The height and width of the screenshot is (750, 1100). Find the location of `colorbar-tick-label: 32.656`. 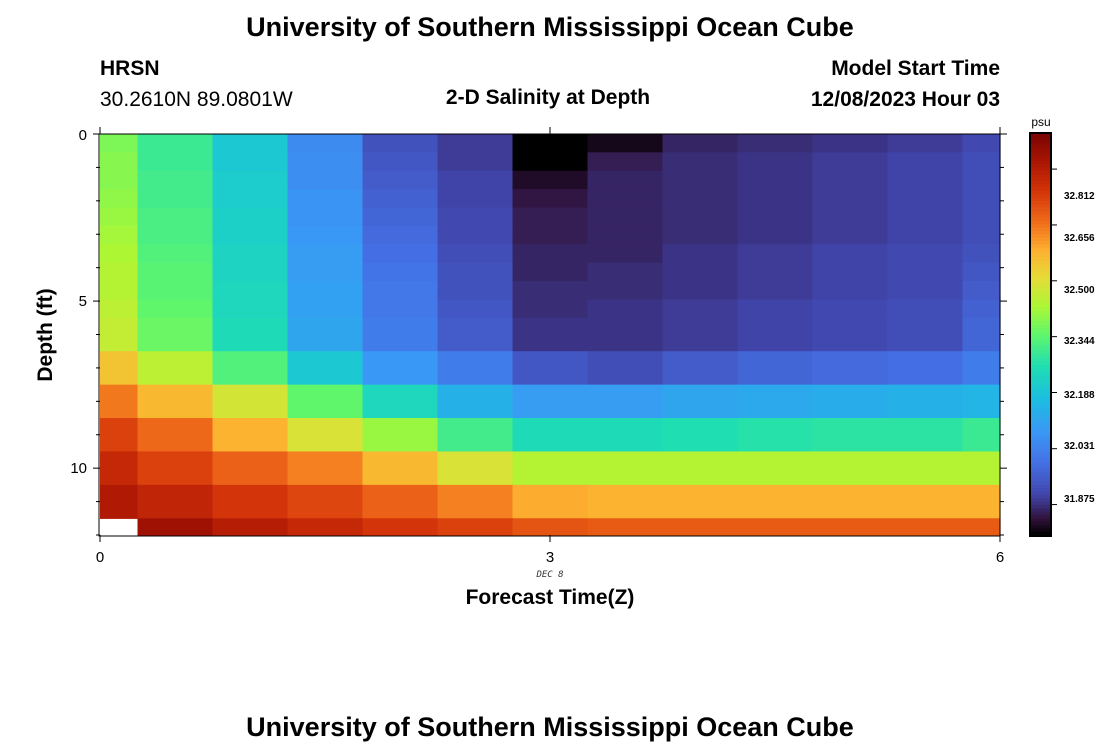

colorbar-tick-label: 32.656 is located at coordinates (1079, 238).